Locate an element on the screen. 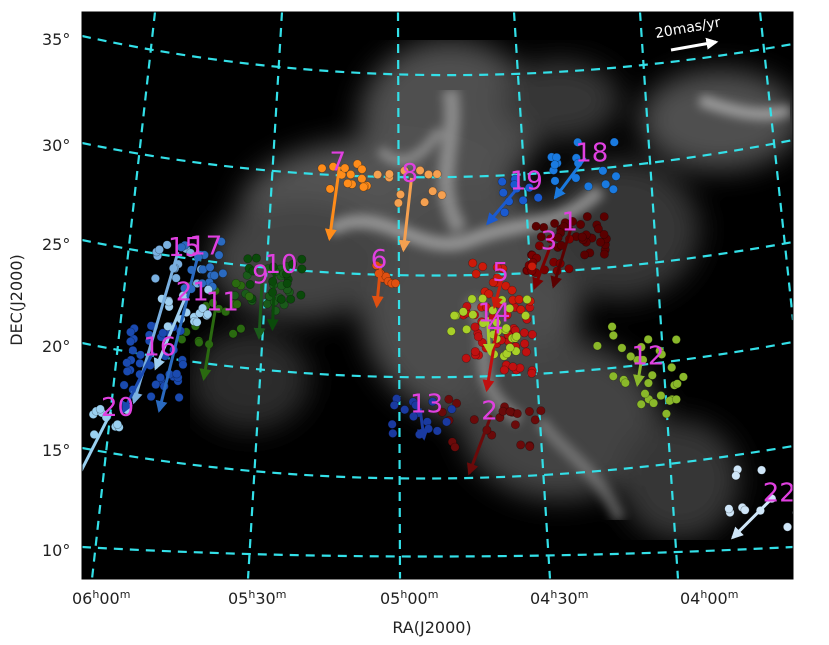  group-label-4: 4 is located at coordinates (495, 326).